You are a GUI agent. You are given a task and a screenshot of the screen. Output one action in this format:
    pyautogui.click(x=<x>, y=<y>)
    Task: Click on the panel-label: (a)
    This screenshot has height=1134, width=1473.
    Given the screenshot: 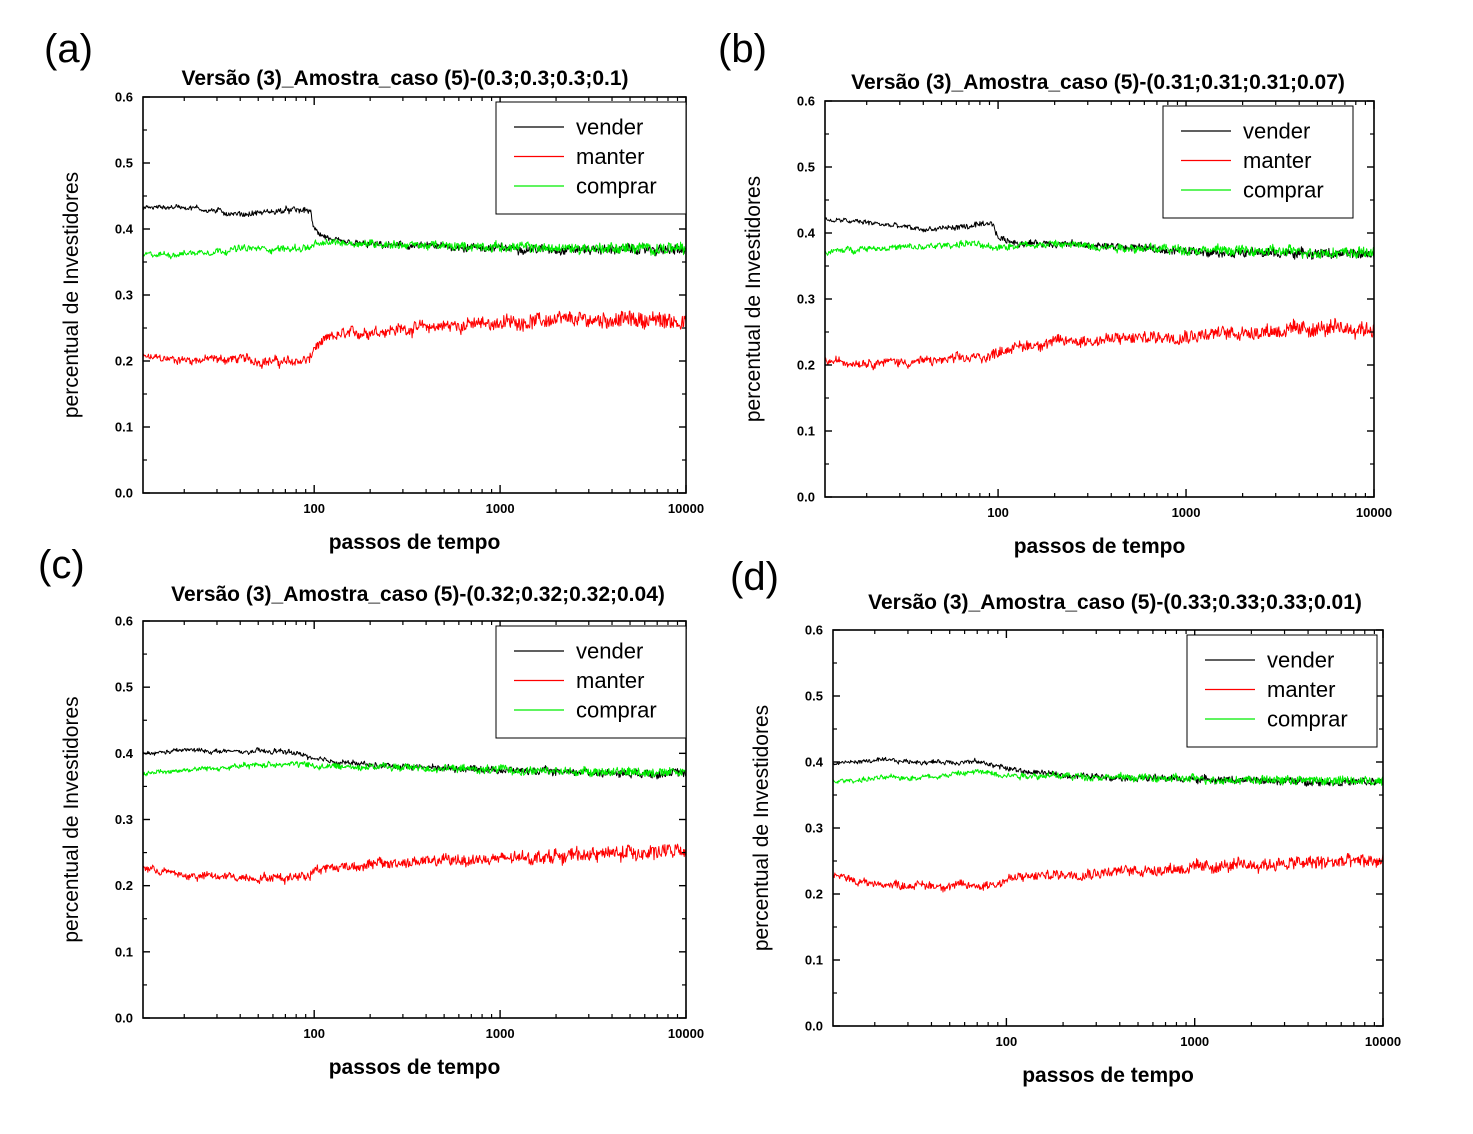 What is the action you would take?
    pyautogui.click(x=68, y=49)
    